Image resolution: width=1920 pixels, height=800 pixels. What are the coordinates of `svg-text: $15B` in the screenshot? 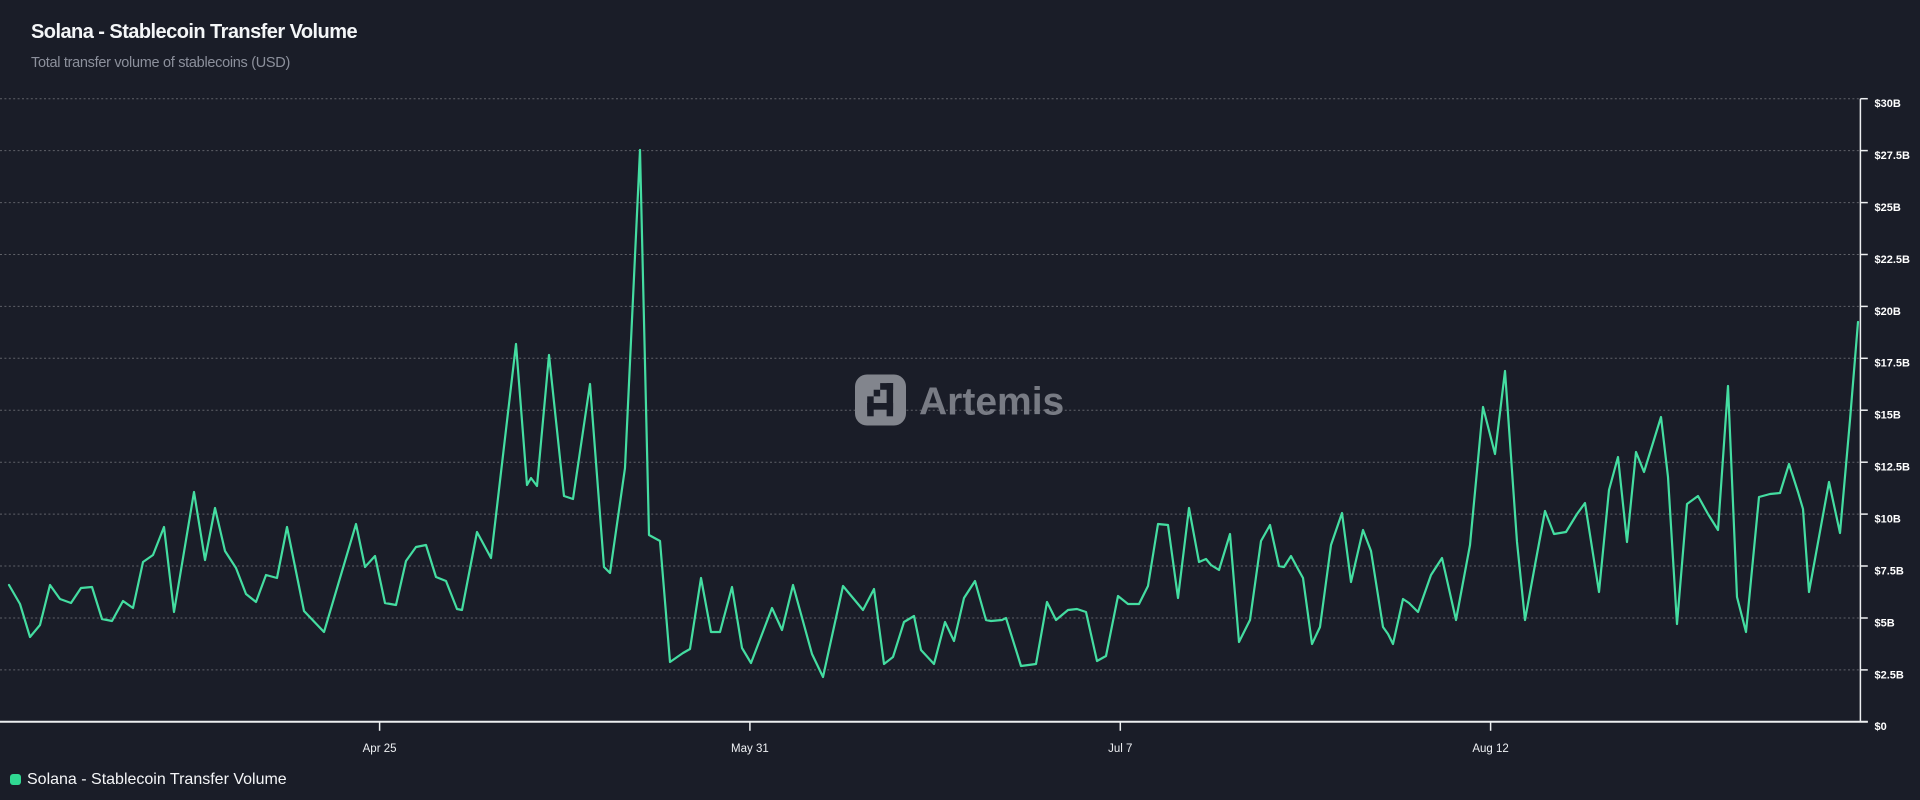 It's located at (1888, 416).